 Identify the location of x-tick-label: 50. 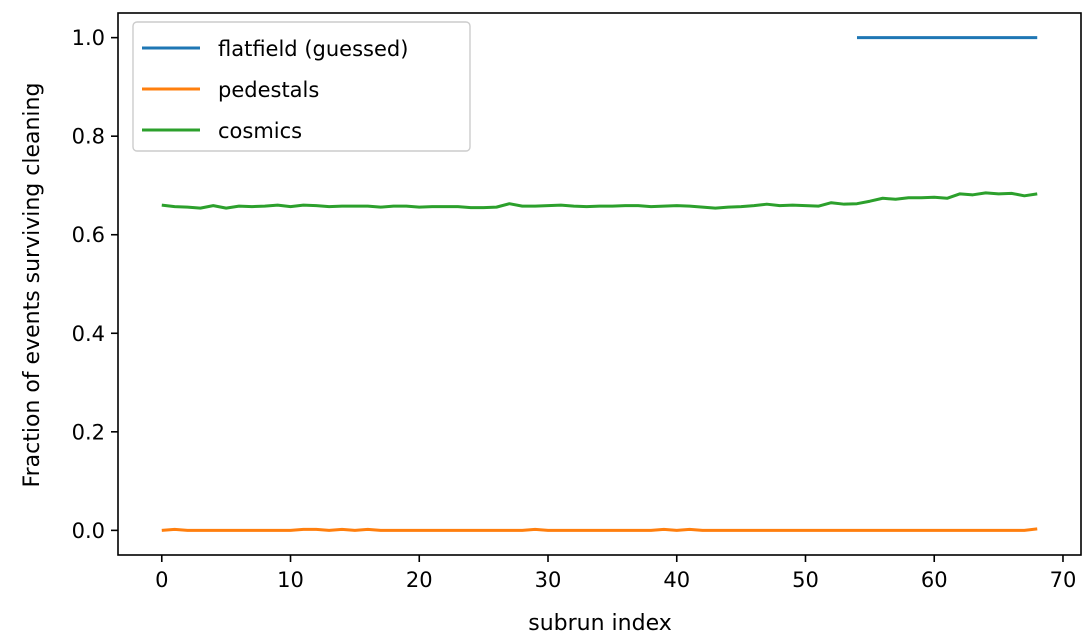
(805, 580).